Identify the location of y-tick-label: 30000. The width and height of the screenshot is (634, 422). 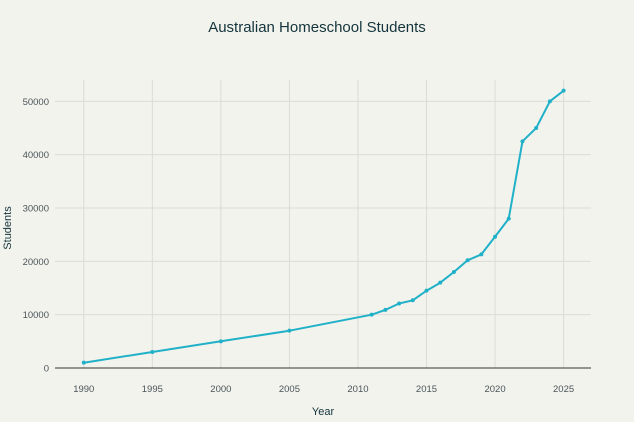
(36, 209).